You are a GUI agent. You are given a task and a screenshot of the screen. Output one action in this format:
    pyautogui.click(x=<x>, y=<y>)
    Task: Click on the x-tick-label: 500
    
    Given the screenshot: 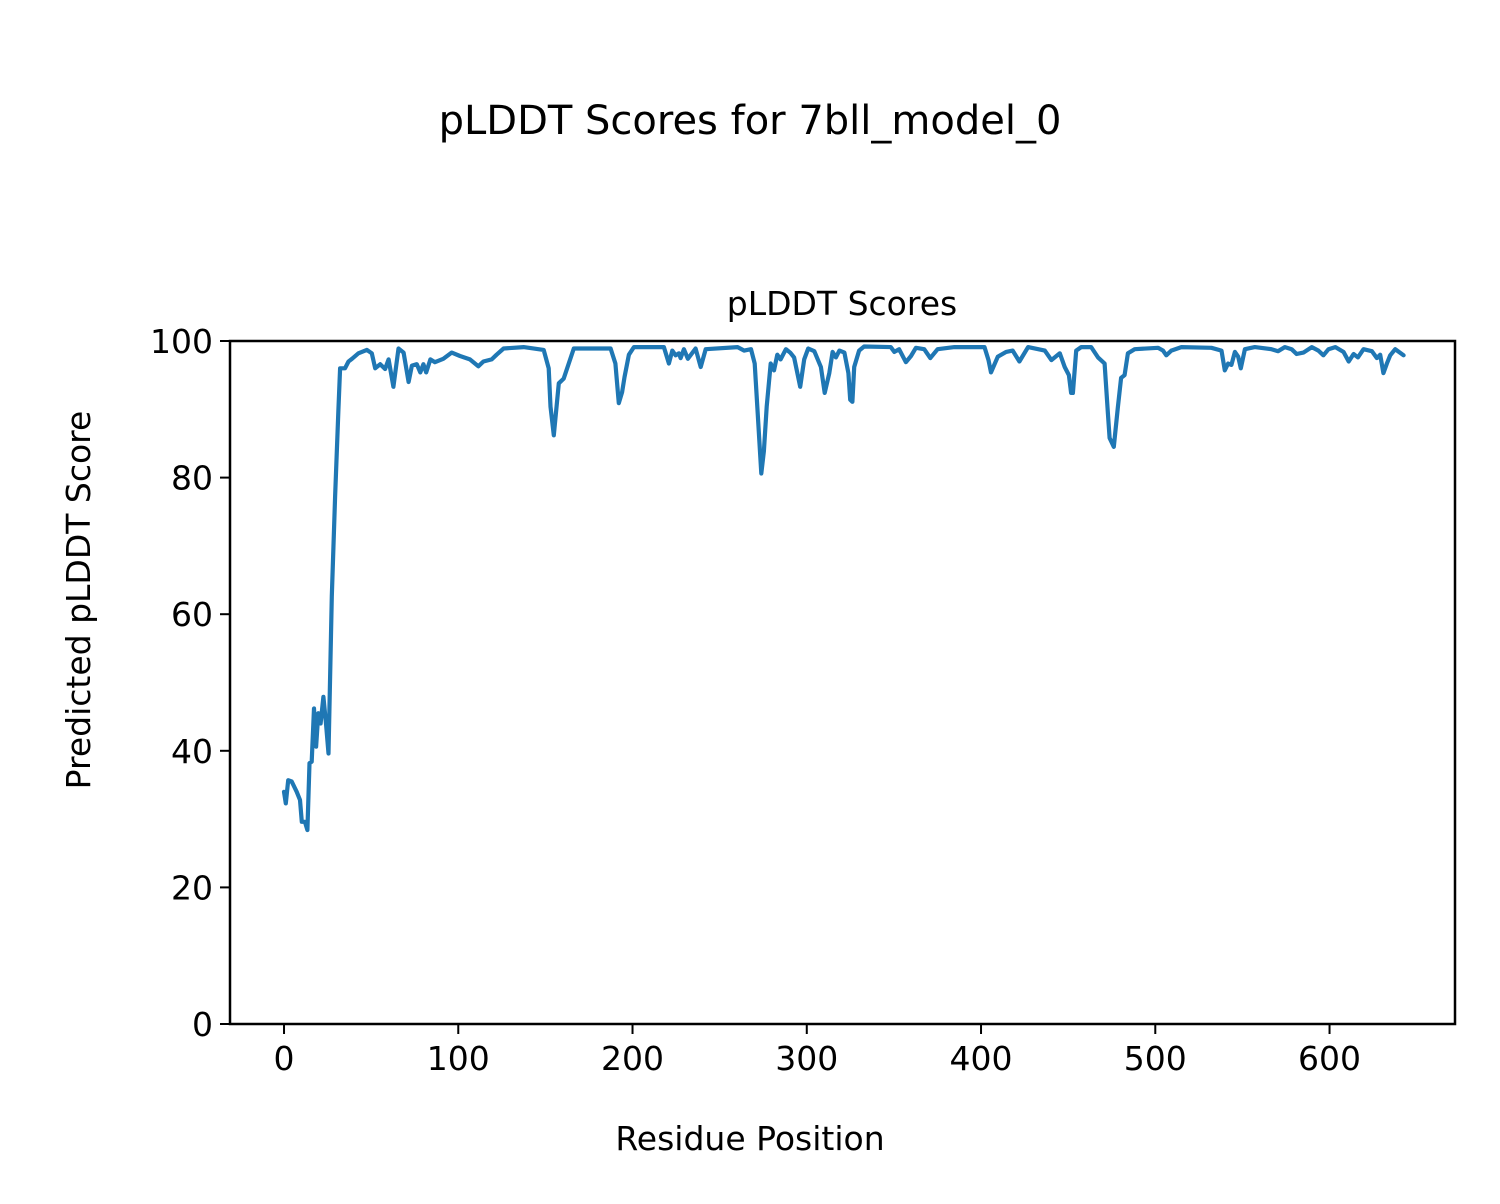 What is the action you would take?
    pyautogui.click(x=1155, y=1058)
    